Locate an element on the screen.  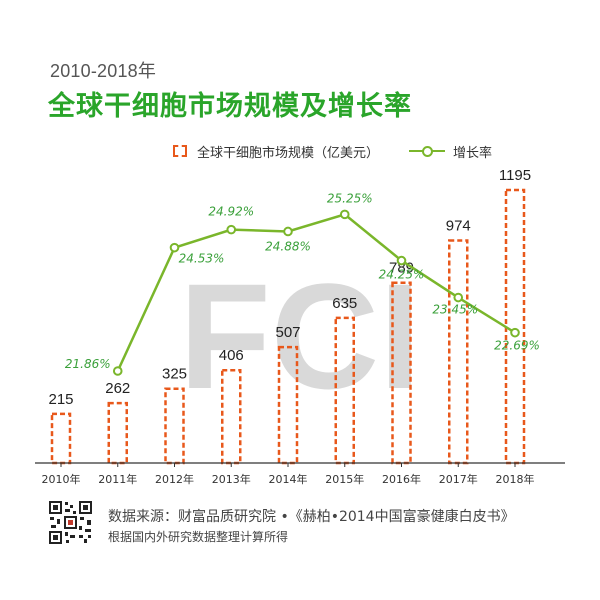
legend-bar-label: 全球干细胞市场规模（亿美元） is located at coordinates (288, 153).